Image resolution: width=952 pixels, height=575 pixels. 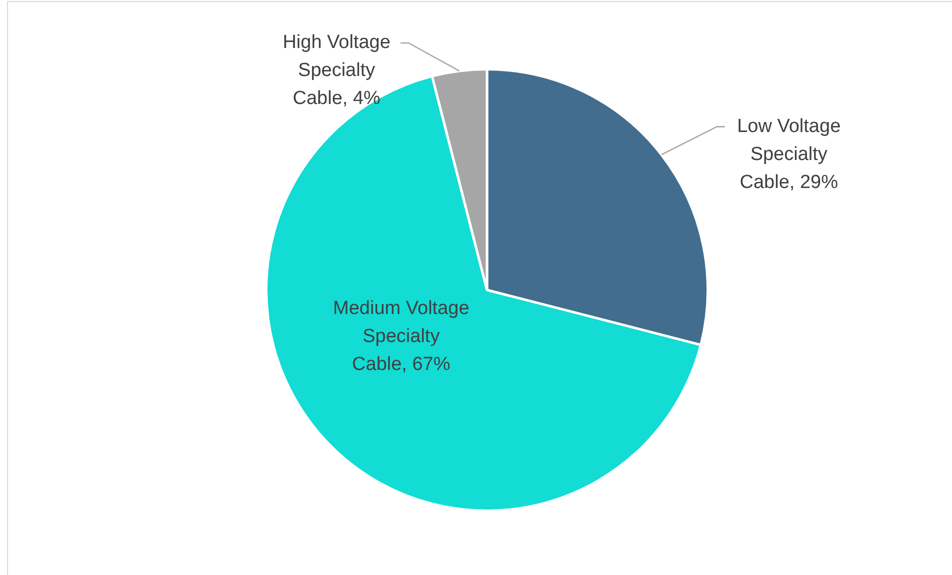 I want to click on slice-label: Medium Voltage Specialty Cable, 67%, so click(x=401, y=337).